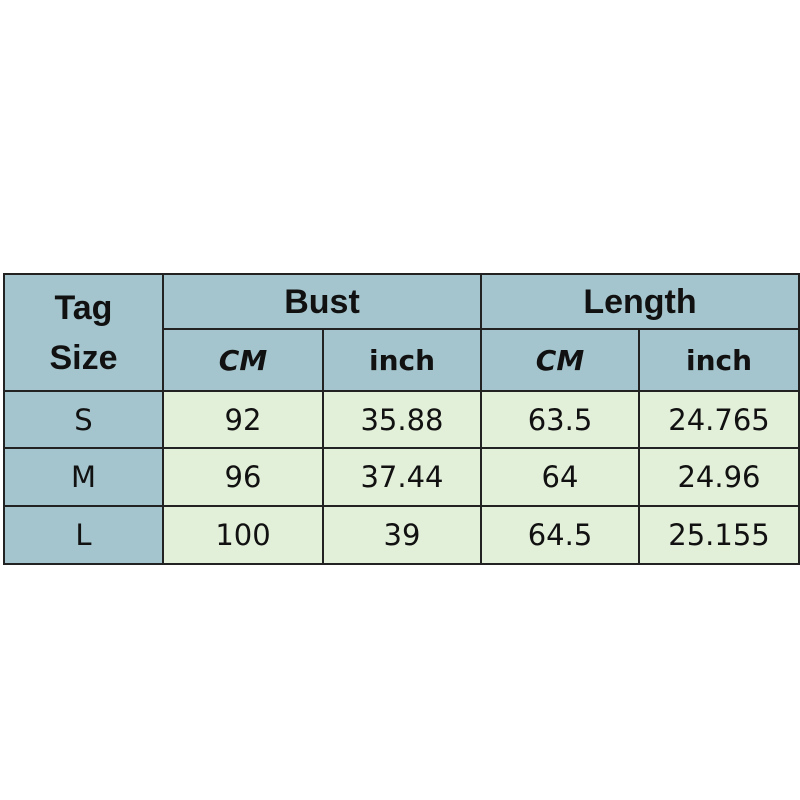 The height and width of the screenshot is (800, 800). What do you see at coordinates (243, 360) in the screenshot?
I see `bust-cm-header: CM` at bounding box center [243, 360].